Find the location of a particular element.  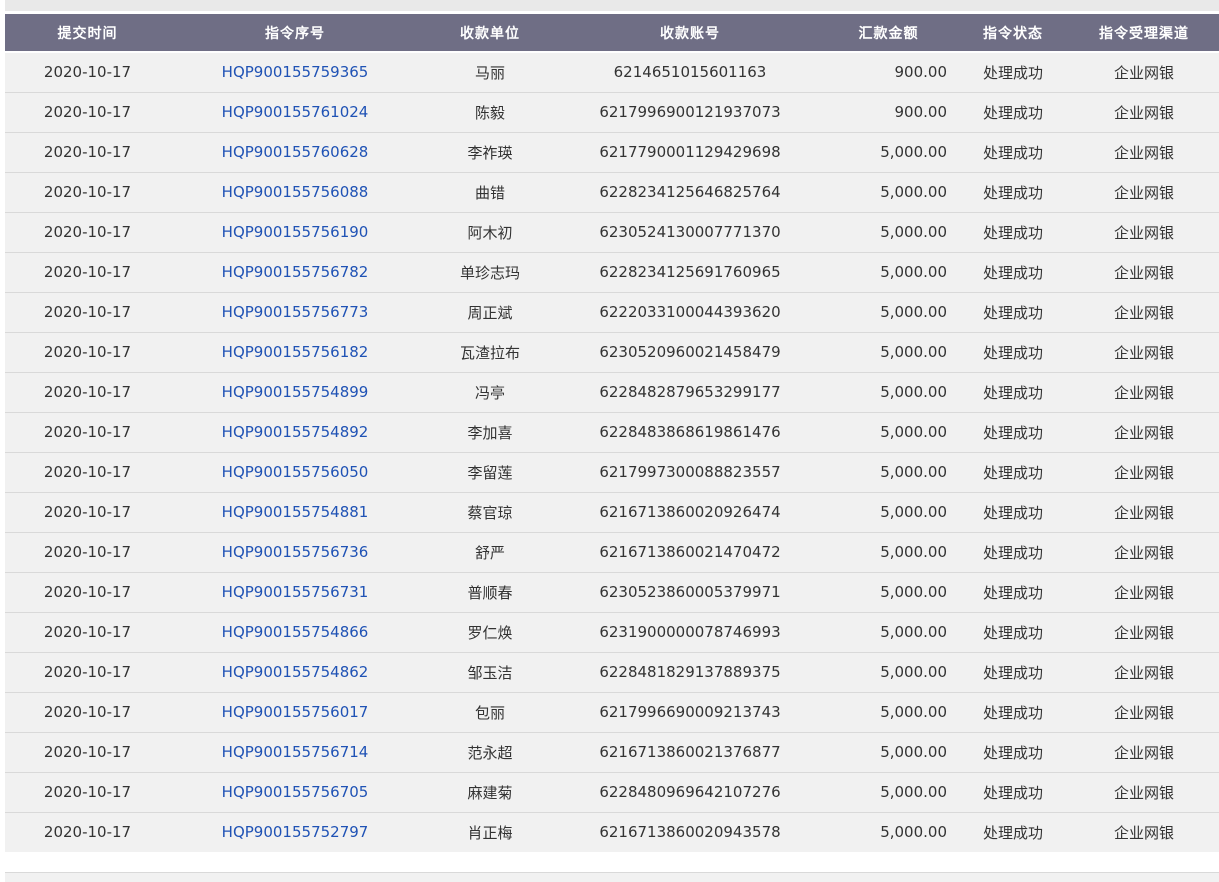

cell-instruction-no: HQP900155756773 is located at coordinates (295, 312).